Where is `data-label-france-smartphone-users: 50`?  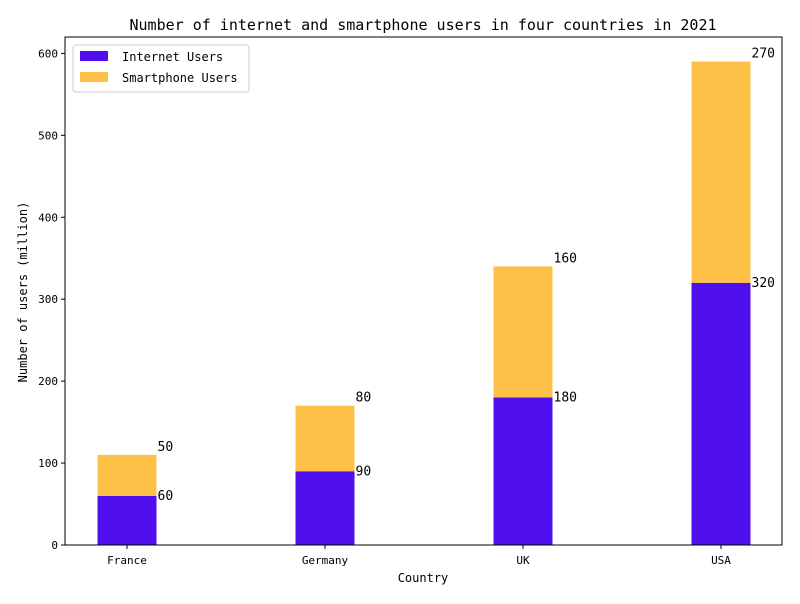 data-label-france-smartphone-users: 50 is located at coordinates (166, 447).